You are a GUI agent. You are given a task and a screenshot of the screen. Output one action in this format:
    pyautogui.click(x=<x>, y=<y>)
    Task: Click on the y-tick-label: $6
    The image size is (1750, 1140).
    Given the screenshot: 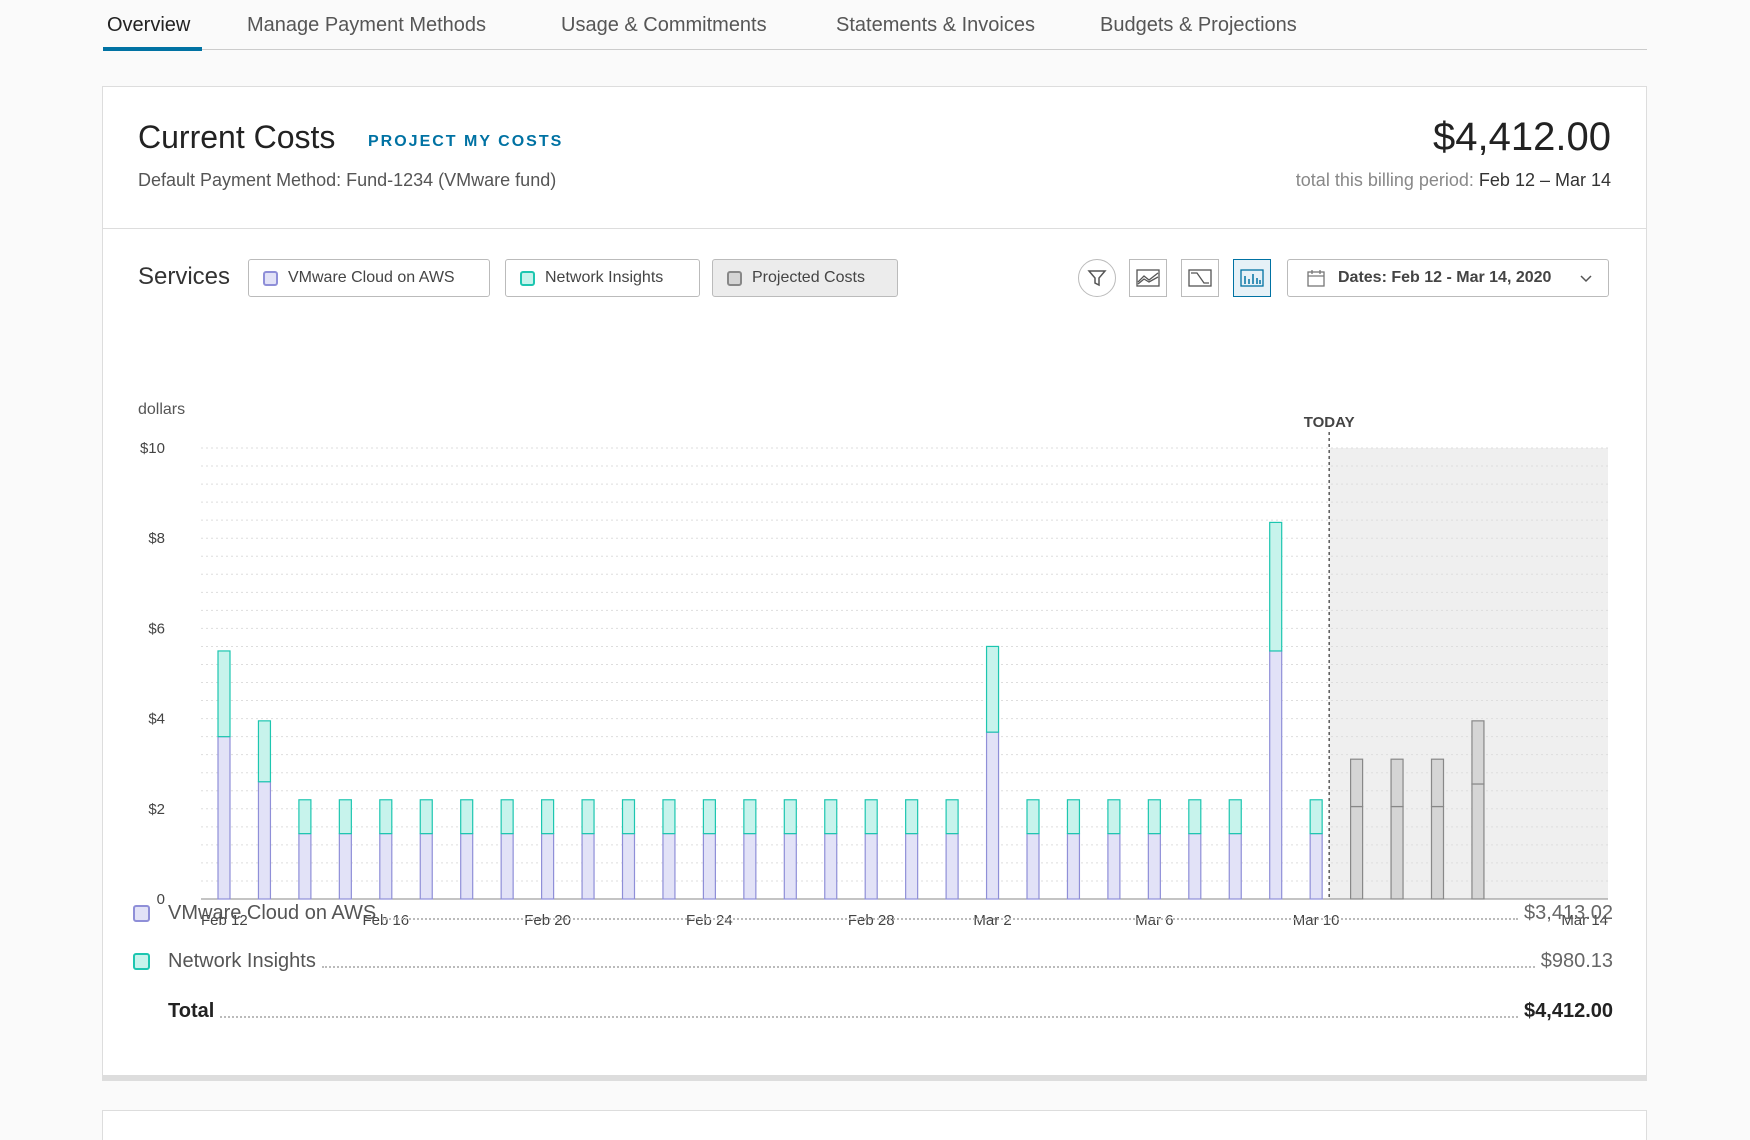 What is the action you would take?
    pyautogui.click(x=156, y=628)
    